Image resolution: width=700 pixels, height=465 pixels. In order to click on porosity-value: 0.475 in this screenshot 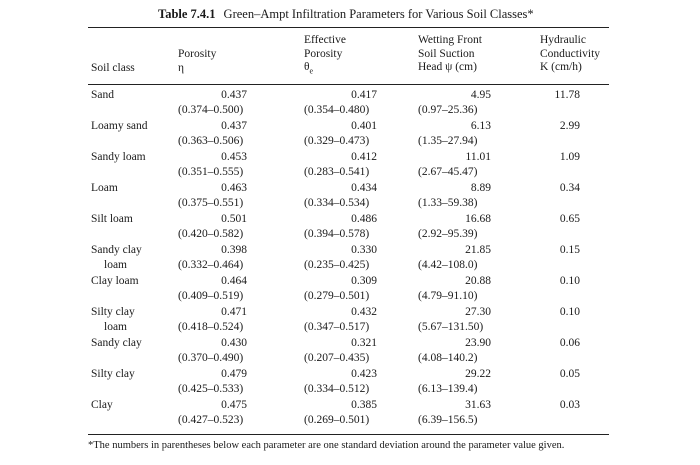, I will do `click(234, 405)`.